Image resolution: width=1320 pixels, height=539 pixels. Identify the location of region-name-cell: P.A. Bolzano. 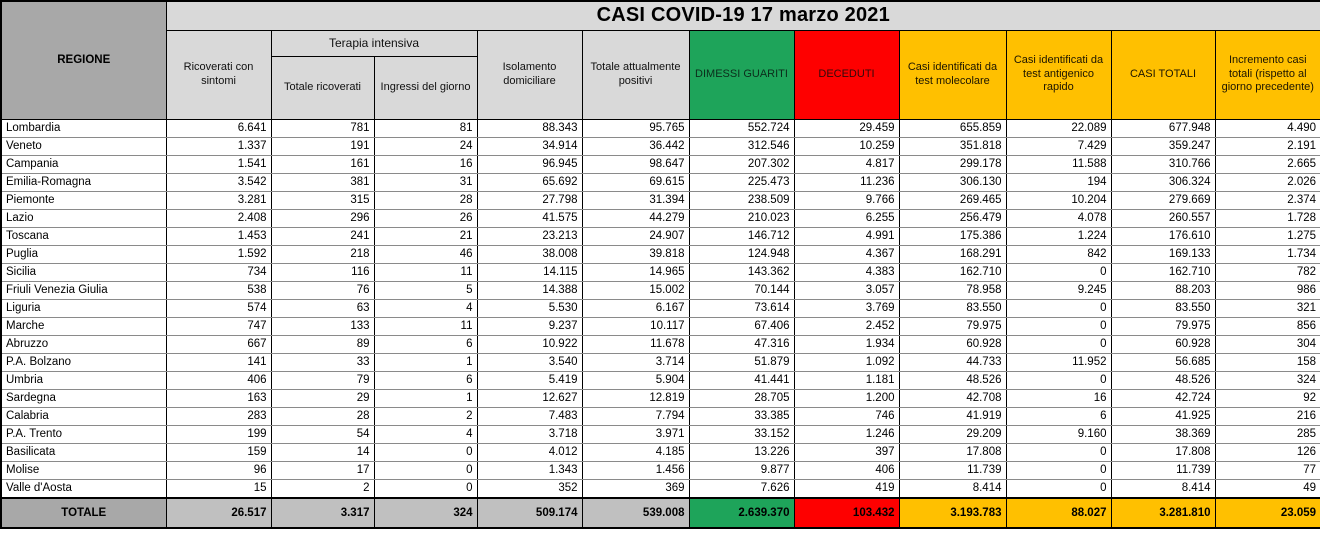
(83, 362).